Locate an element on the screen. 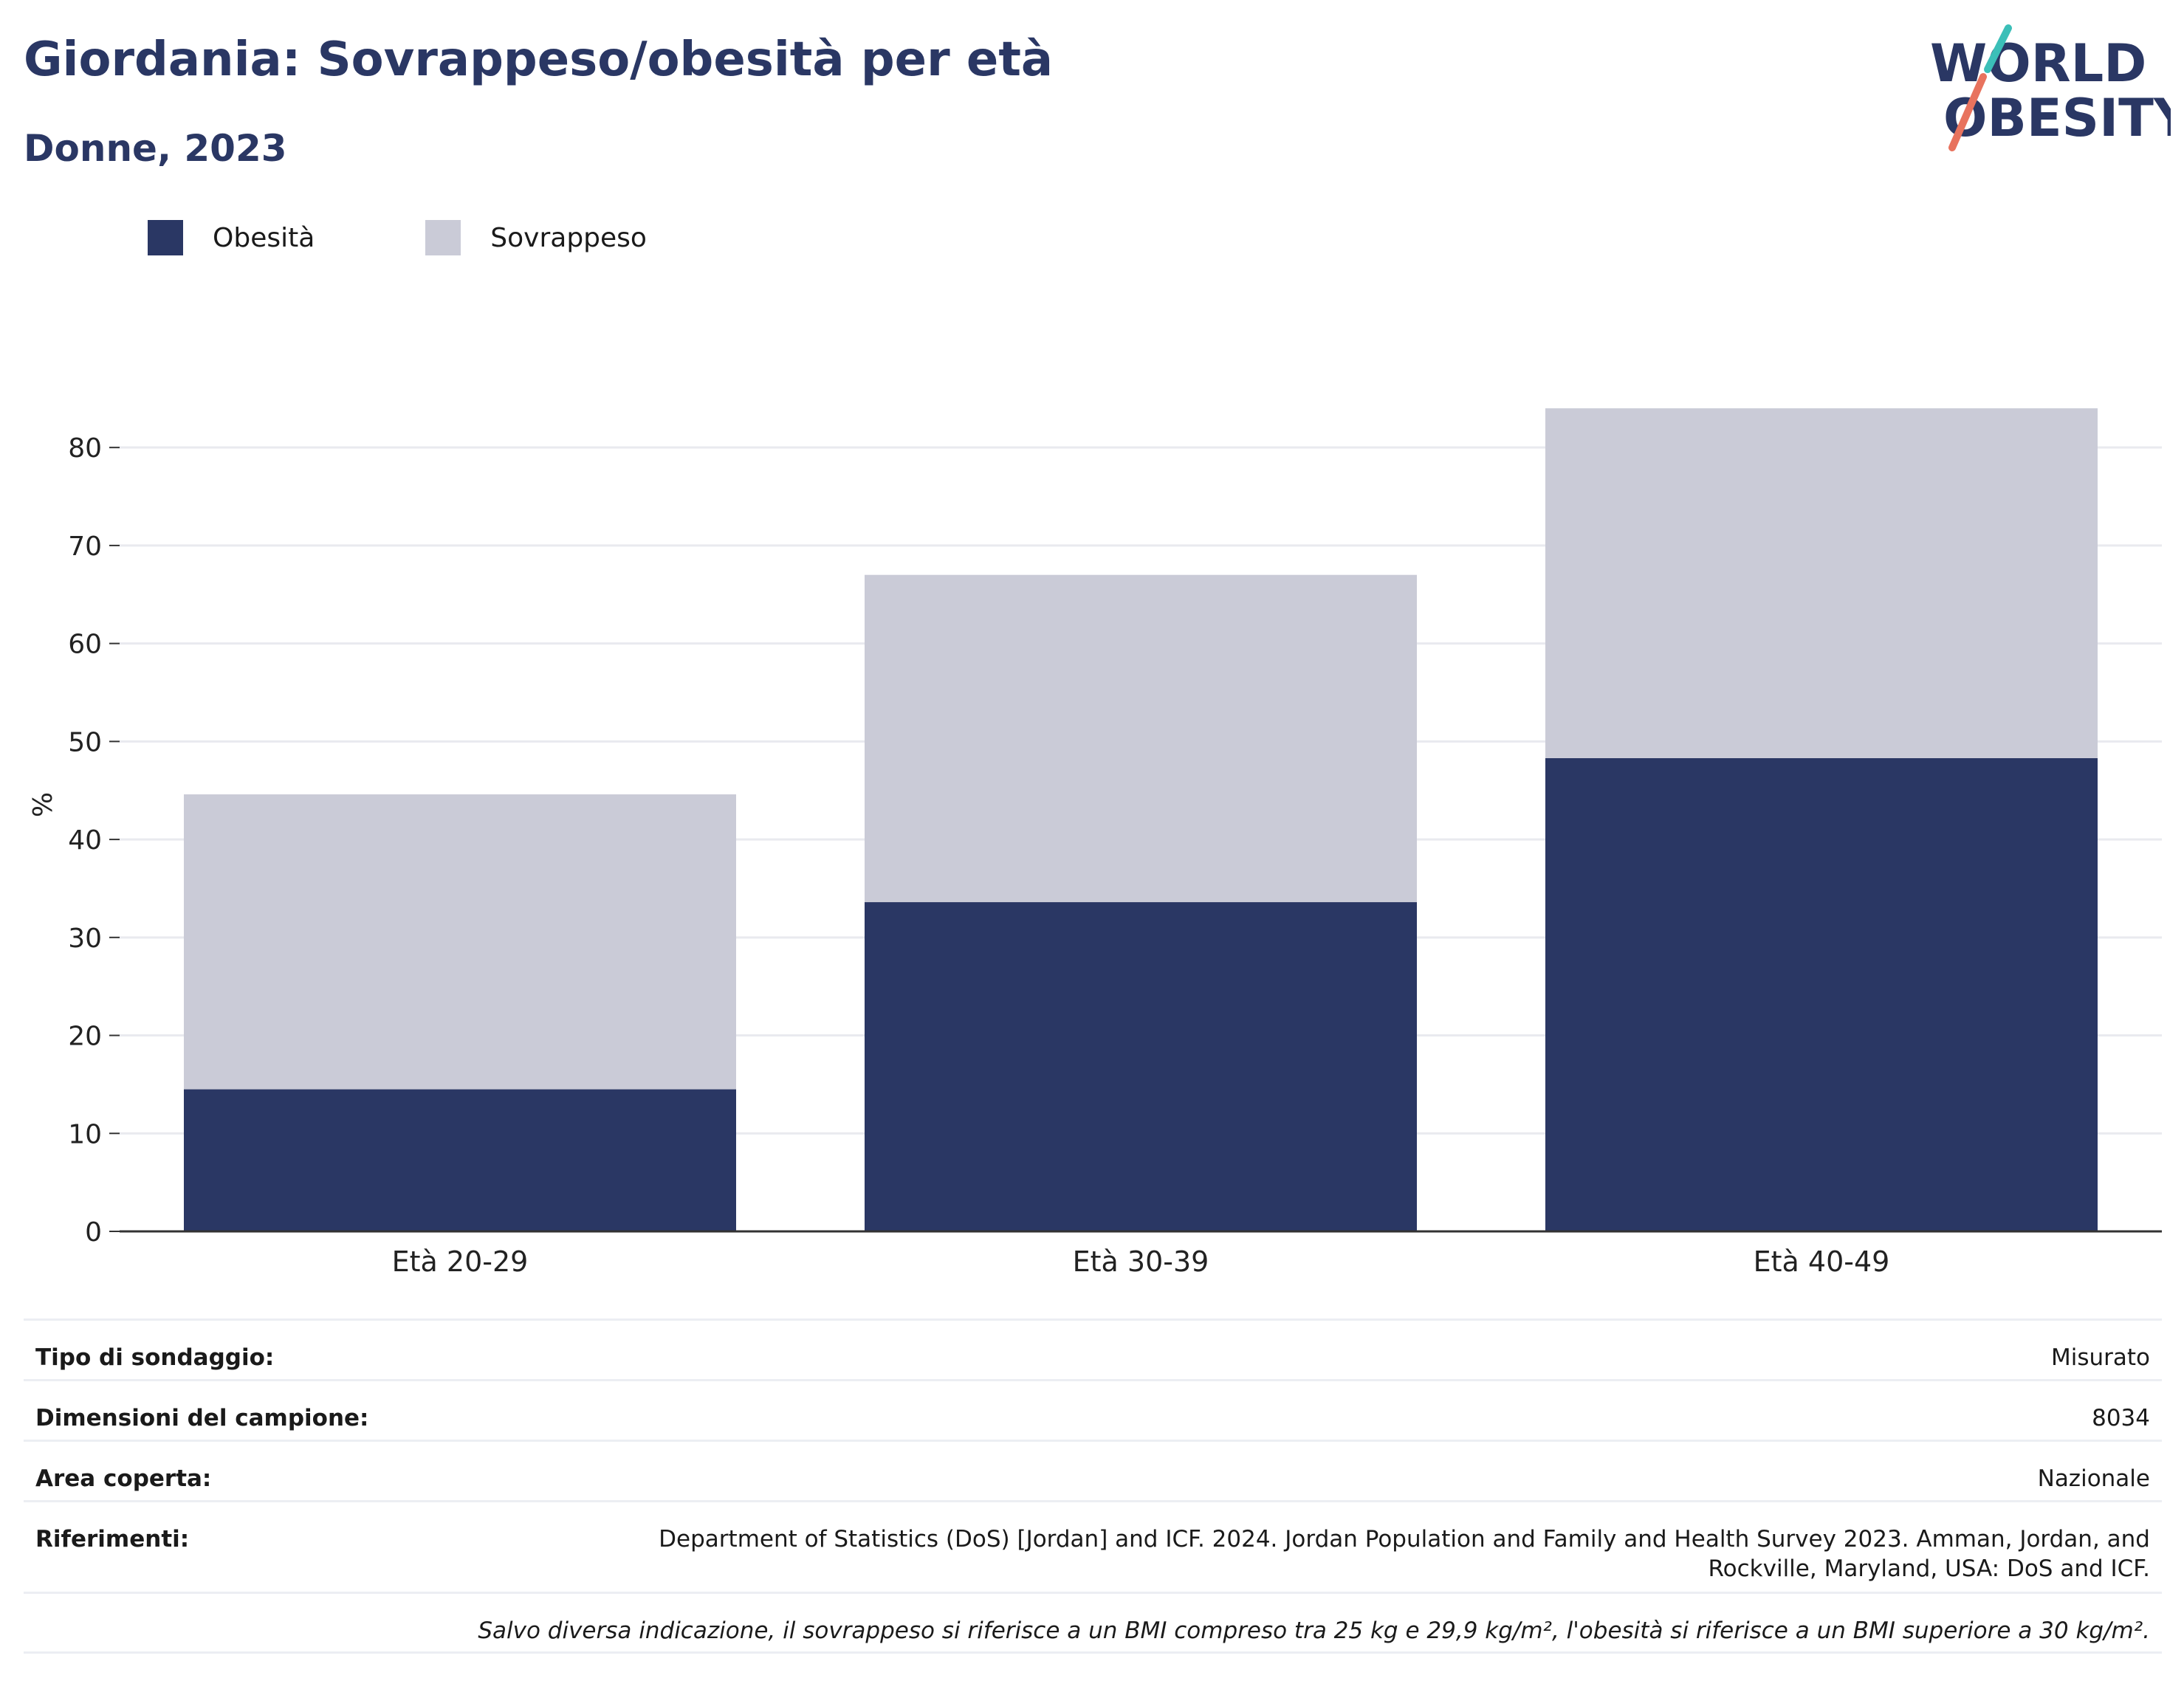 Image resolution: width=2184 pixels, height=1695 pixels. legend-label-overweight: Sovrappeso is located at coordinates (569, 237).